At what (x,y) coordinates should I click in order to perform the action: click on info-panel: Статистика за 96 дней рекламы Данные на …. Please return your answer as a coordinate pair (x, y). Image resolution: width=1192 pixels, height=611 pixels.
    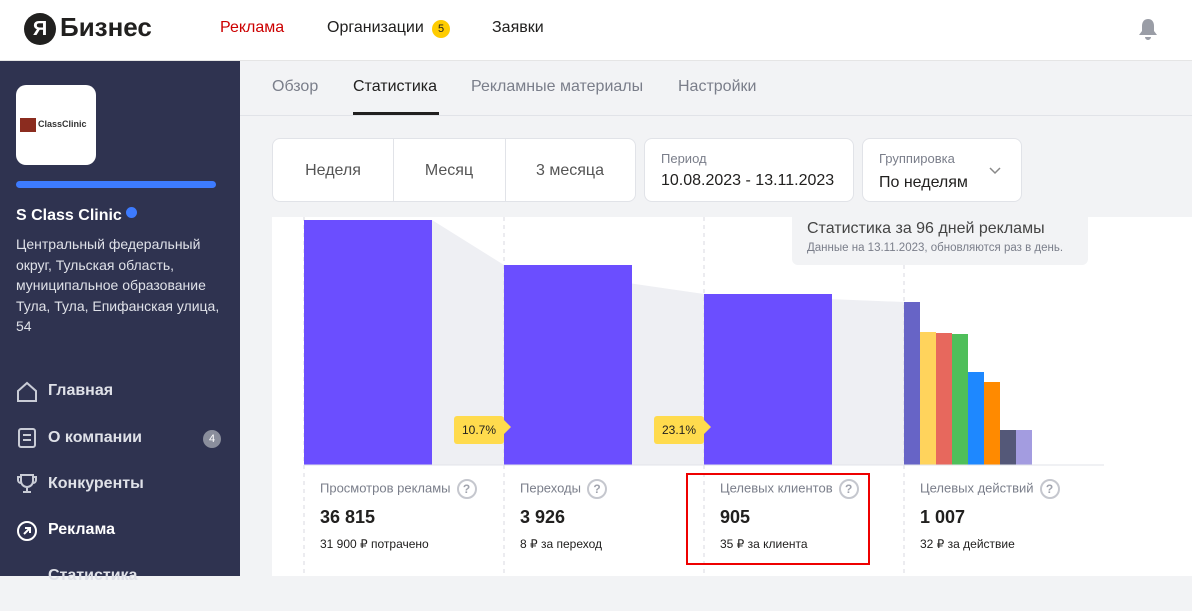
    Looking at the image, I should click on (940, 241).